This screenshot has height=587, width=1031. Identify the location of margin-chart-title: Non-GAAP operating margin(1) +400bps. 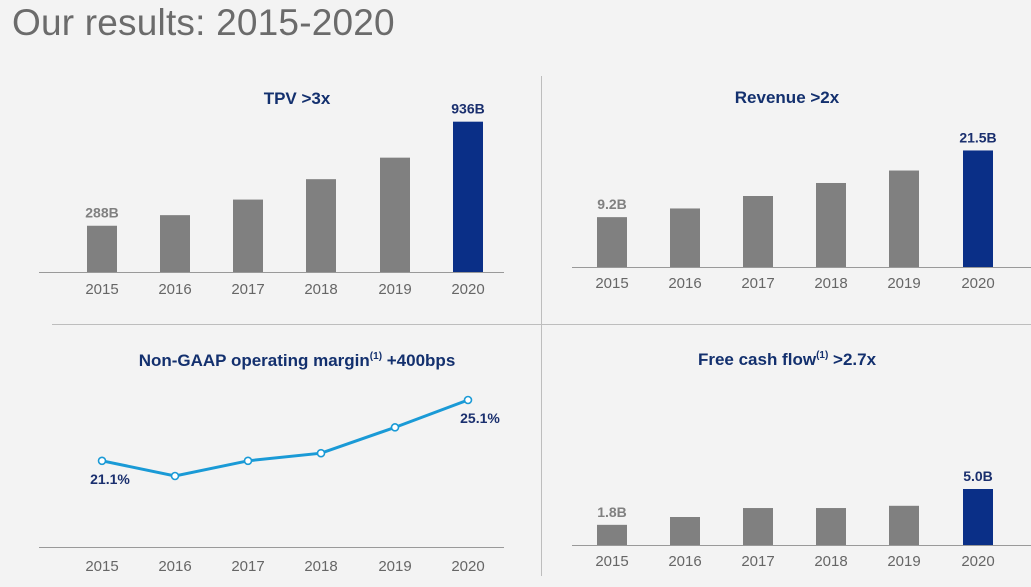
(297, 360).